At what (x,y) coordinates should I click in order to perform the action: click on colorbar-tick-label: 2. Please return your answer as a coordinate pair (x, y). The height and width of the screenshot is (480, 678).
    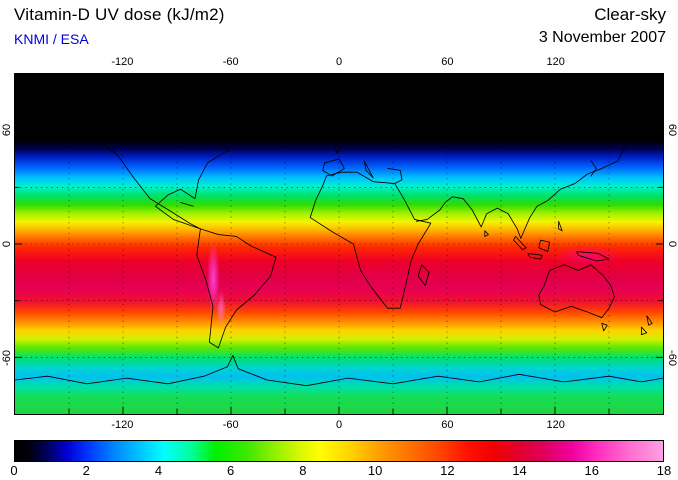
    Looking at the image, I should click on (86, 470).